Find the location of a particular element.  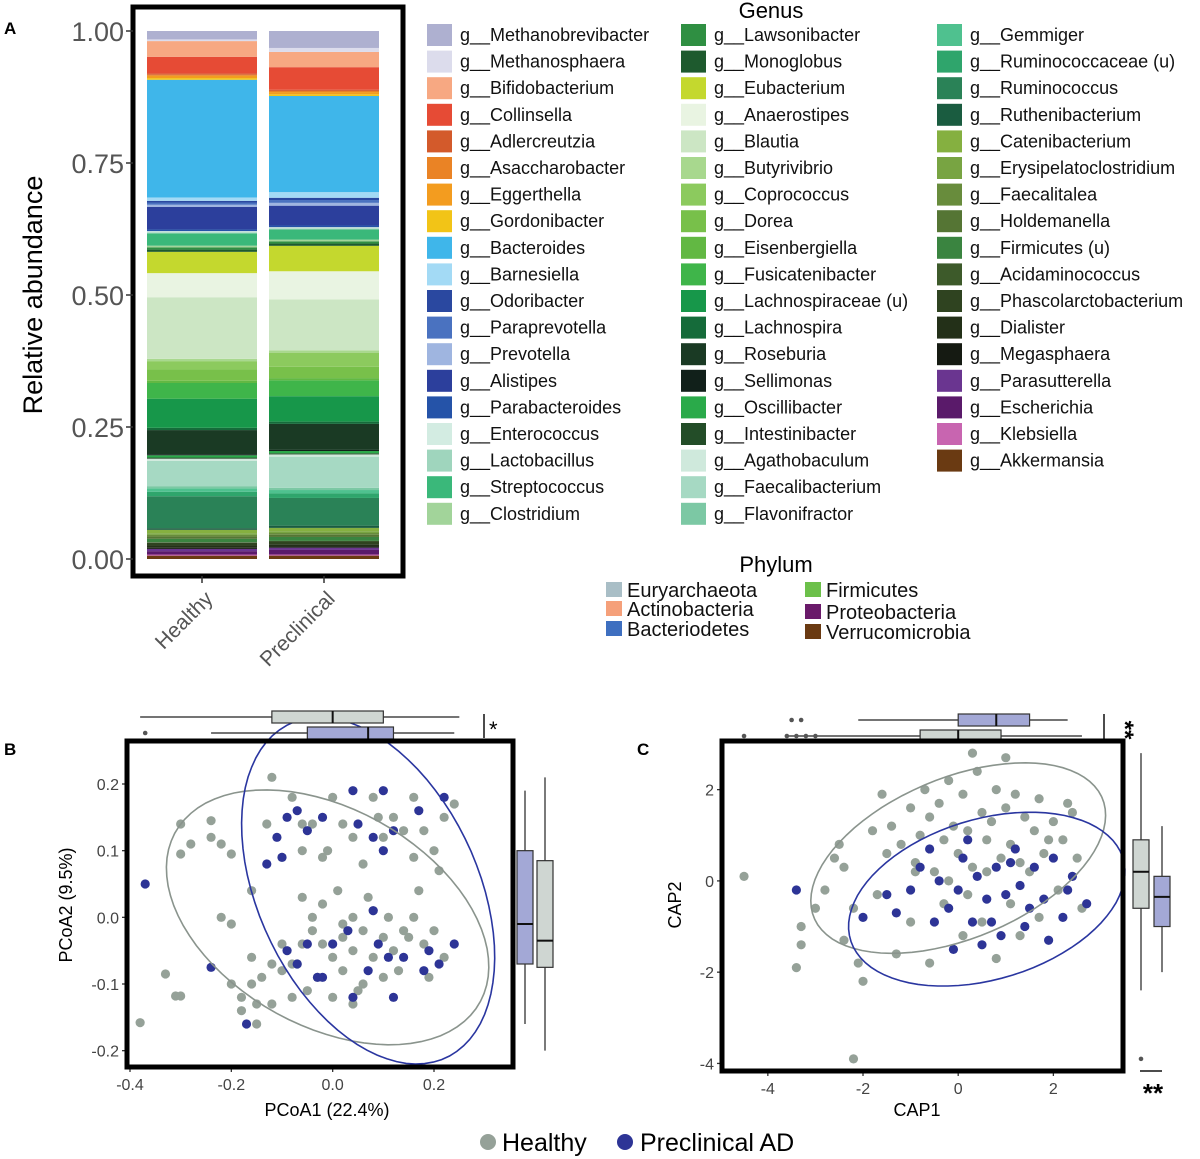

genus-label: g__Flavonifractor is located at coordinates (783, 514).